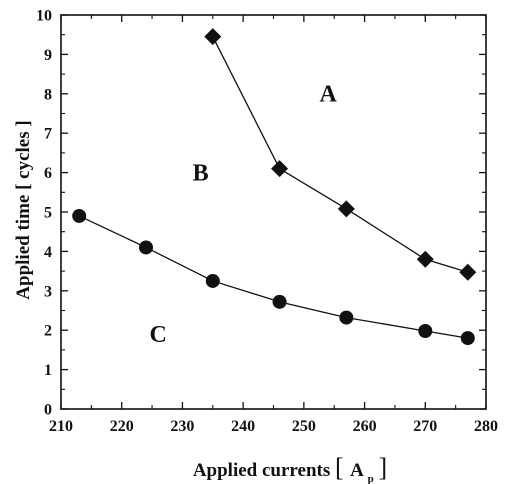 This screenshot has height=484, width=517. Describe the element at coordinates (243, 426) in the screenshot. I see `x-tick-label: 240` at that location.